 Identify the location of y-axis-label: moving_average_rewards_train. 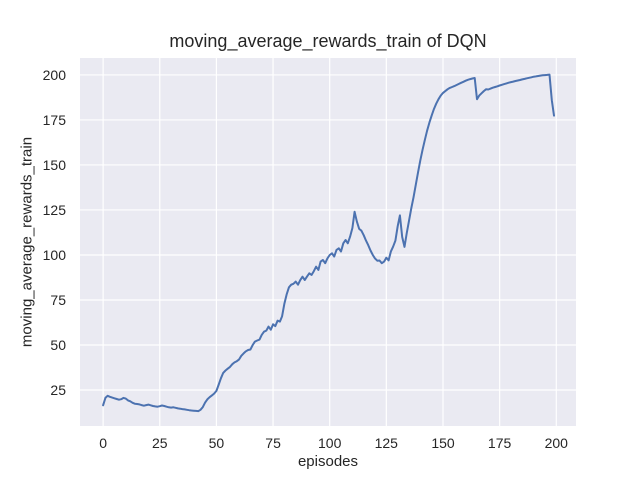
(27, 242).